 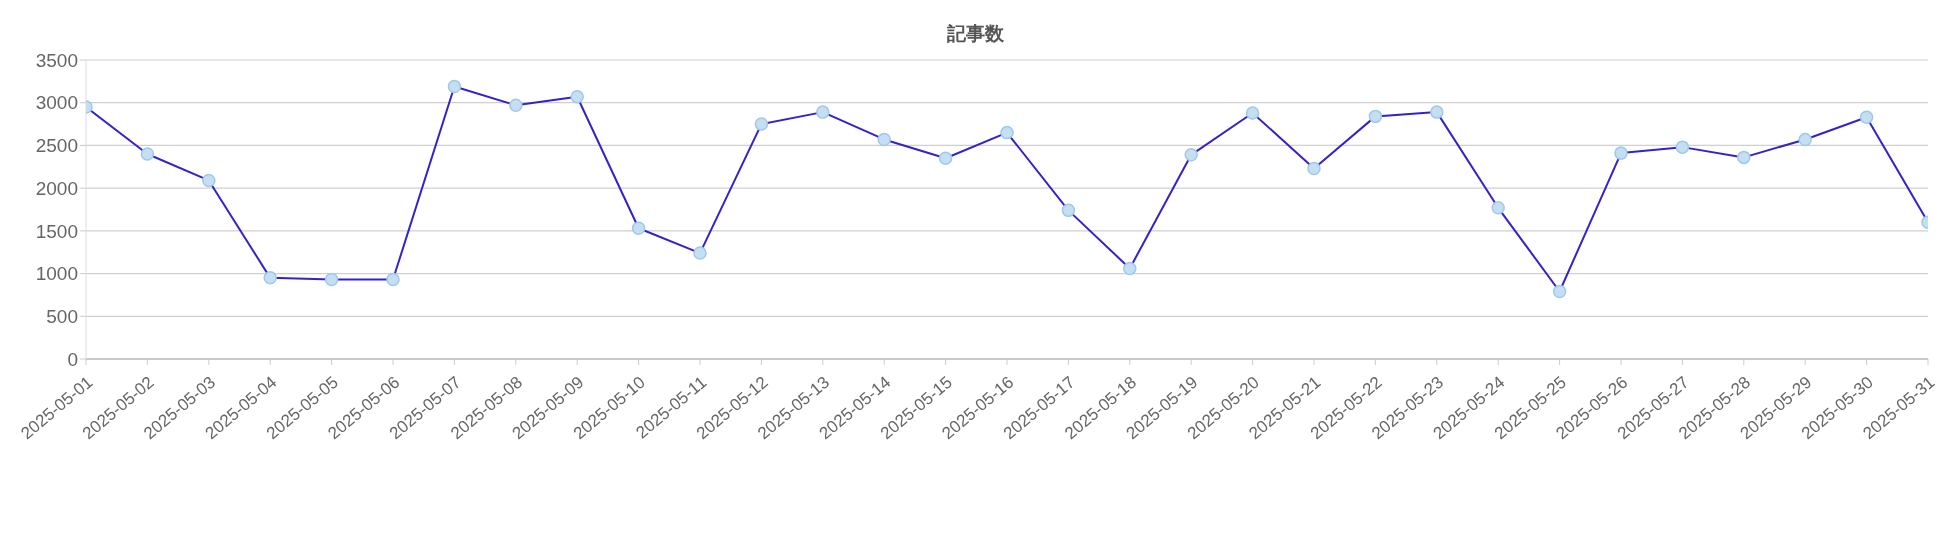 I want to click on y-tick-label: 3000, so click(x=56, y=103).